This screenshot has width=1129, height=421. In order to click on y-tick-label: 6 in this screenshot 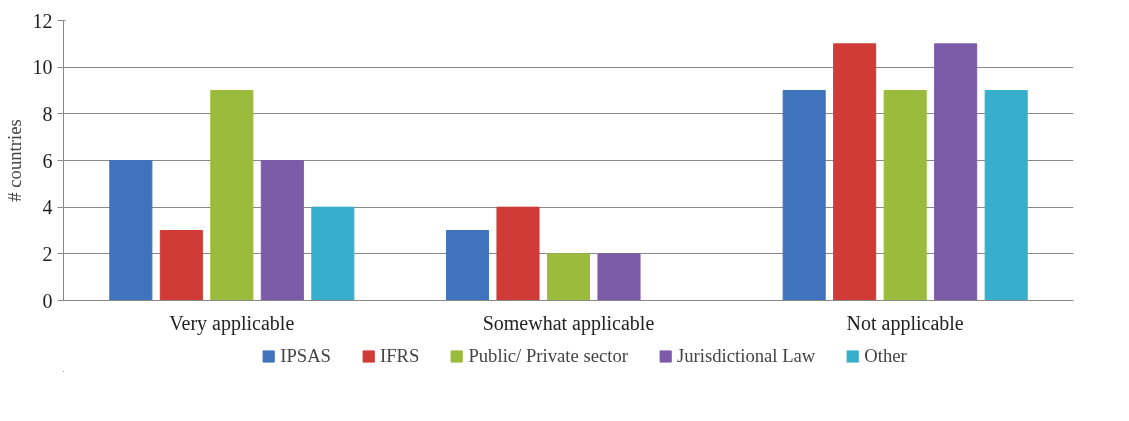, I will do `click(47, 160)`.